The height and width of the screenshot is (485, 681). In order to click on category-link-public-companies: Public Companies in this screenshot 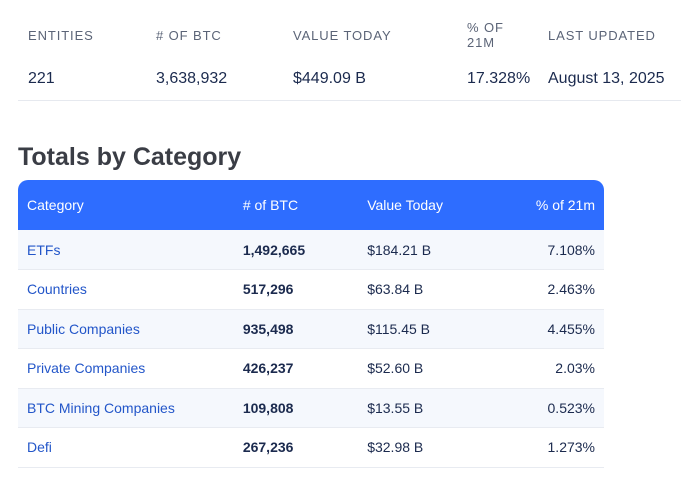, I will do `click(83, 328)`.